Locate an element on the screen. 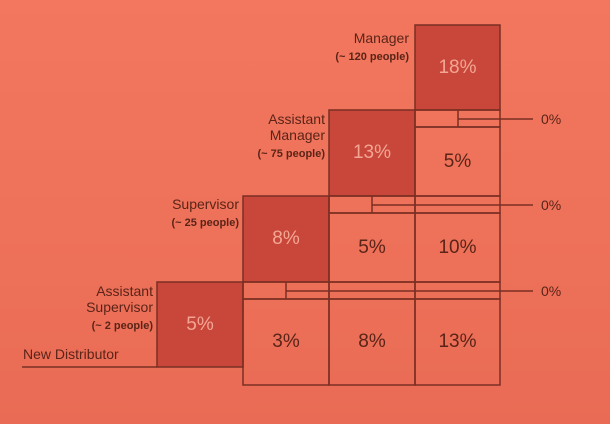 This screenshot has width=610, height=424. assistant-manager-box is located at coordinates (372, 153).